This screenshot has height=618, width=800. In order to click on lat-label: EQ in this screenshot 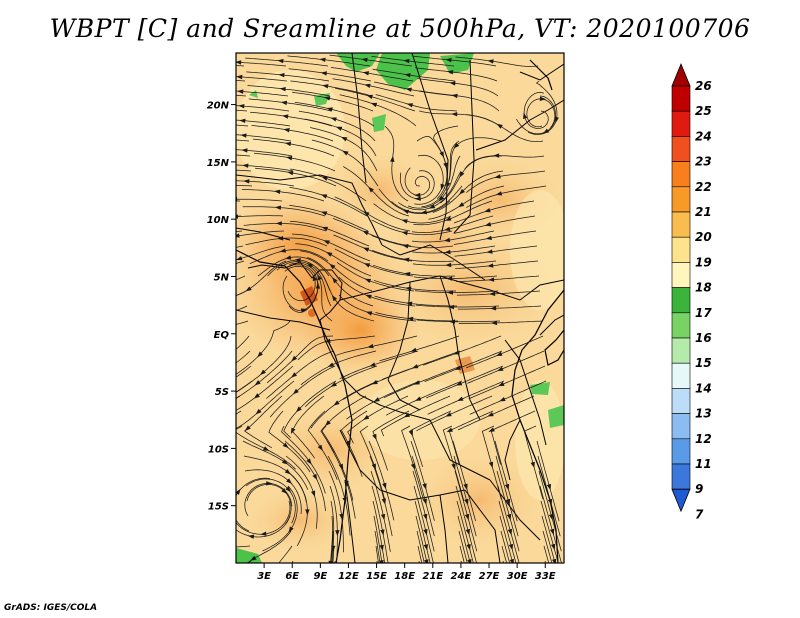, I will do `click(222, 335)`.